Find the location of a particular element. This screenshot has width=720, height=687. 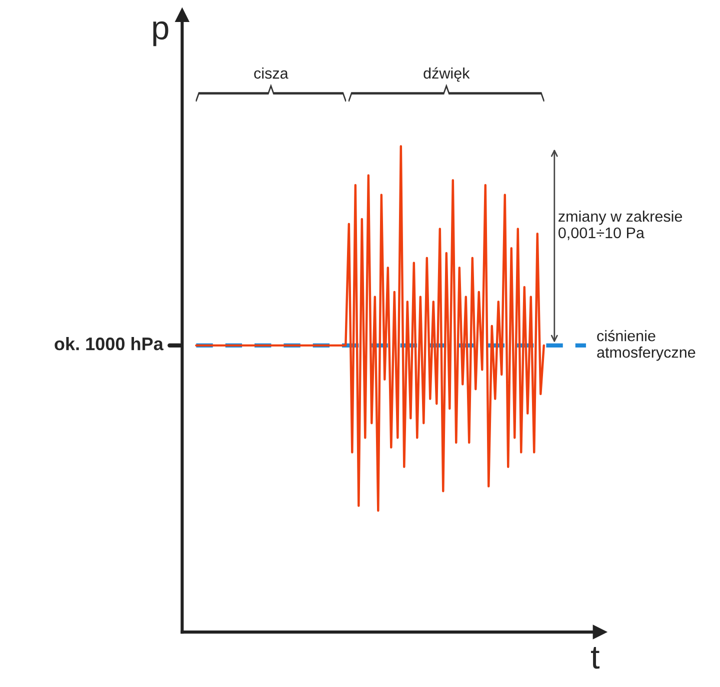

x-axis-title: t is located at coordinates (595, 657).